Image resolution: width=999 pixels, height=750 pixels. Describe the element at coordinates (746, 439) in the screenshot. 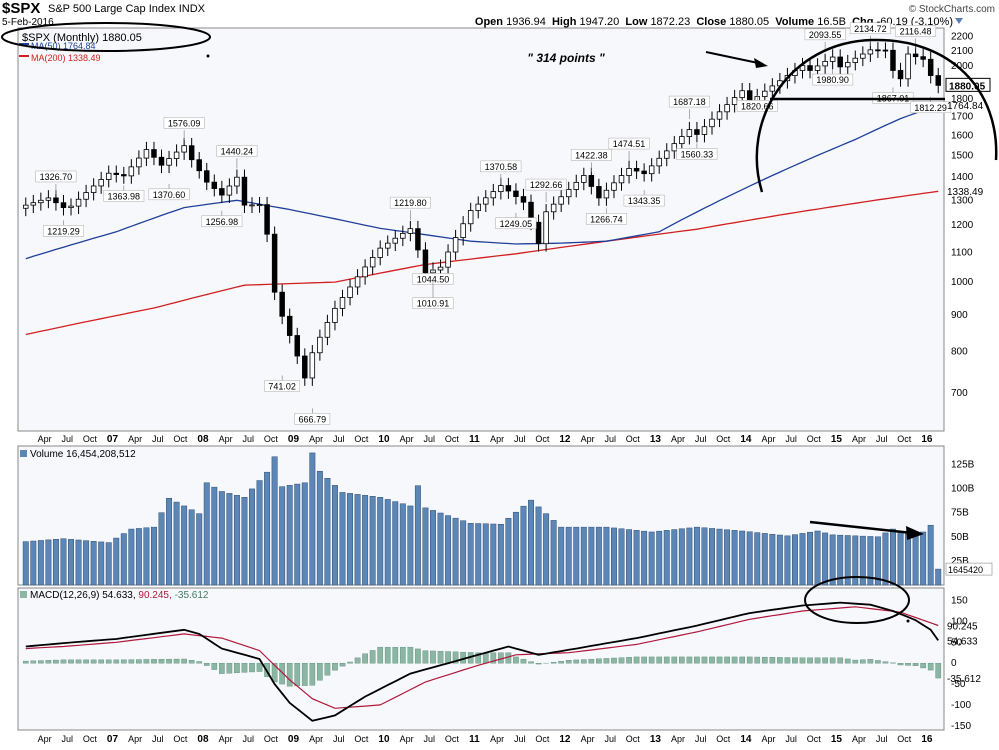

I see `x-tick-label: 14` at that location.